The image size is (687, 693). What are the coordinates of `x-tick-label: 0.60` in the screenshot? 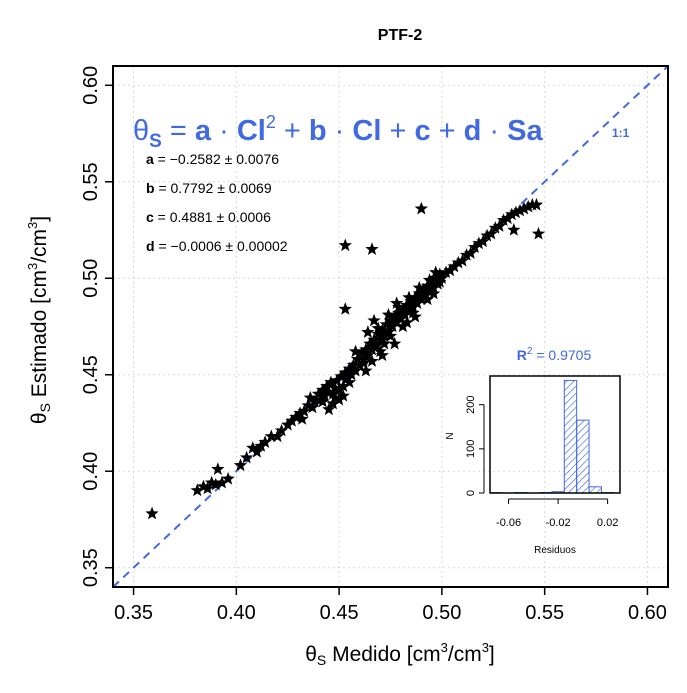 It's located at (647, 613).